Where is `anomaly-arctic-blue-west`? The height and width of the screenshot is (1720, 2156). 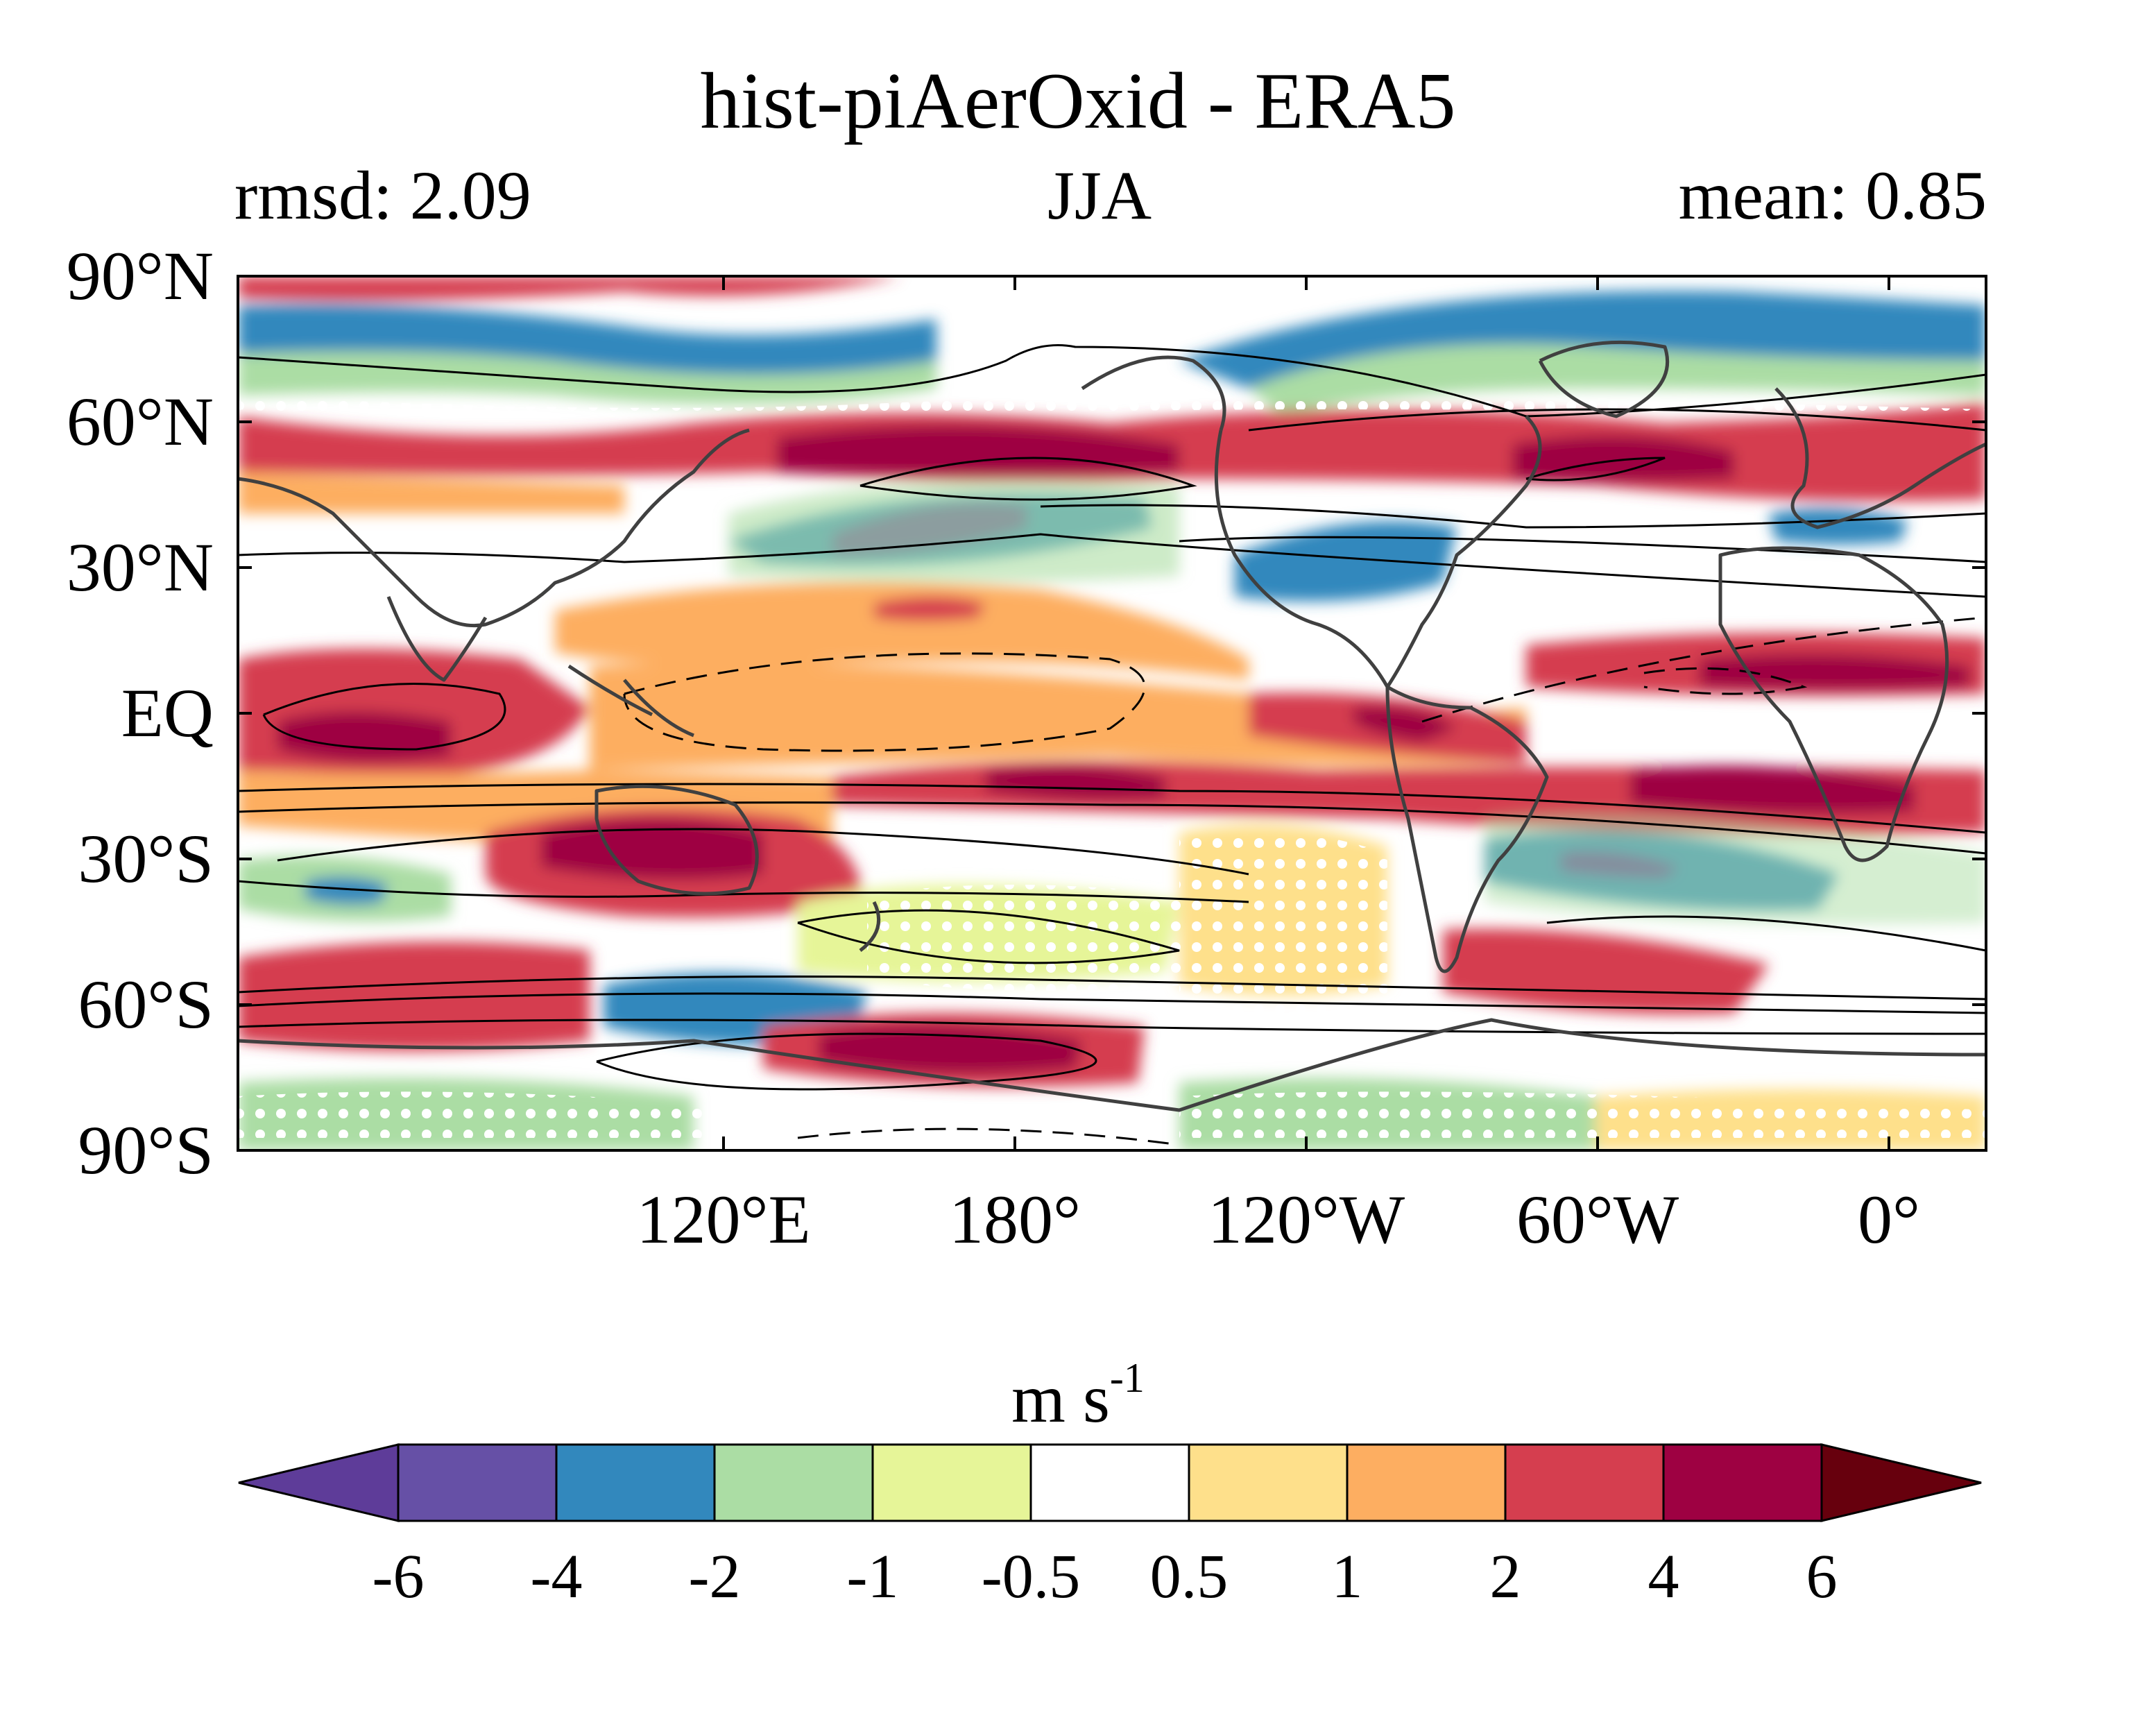
anomaly-arctic-blue-west is located at coordinates (587, 339).